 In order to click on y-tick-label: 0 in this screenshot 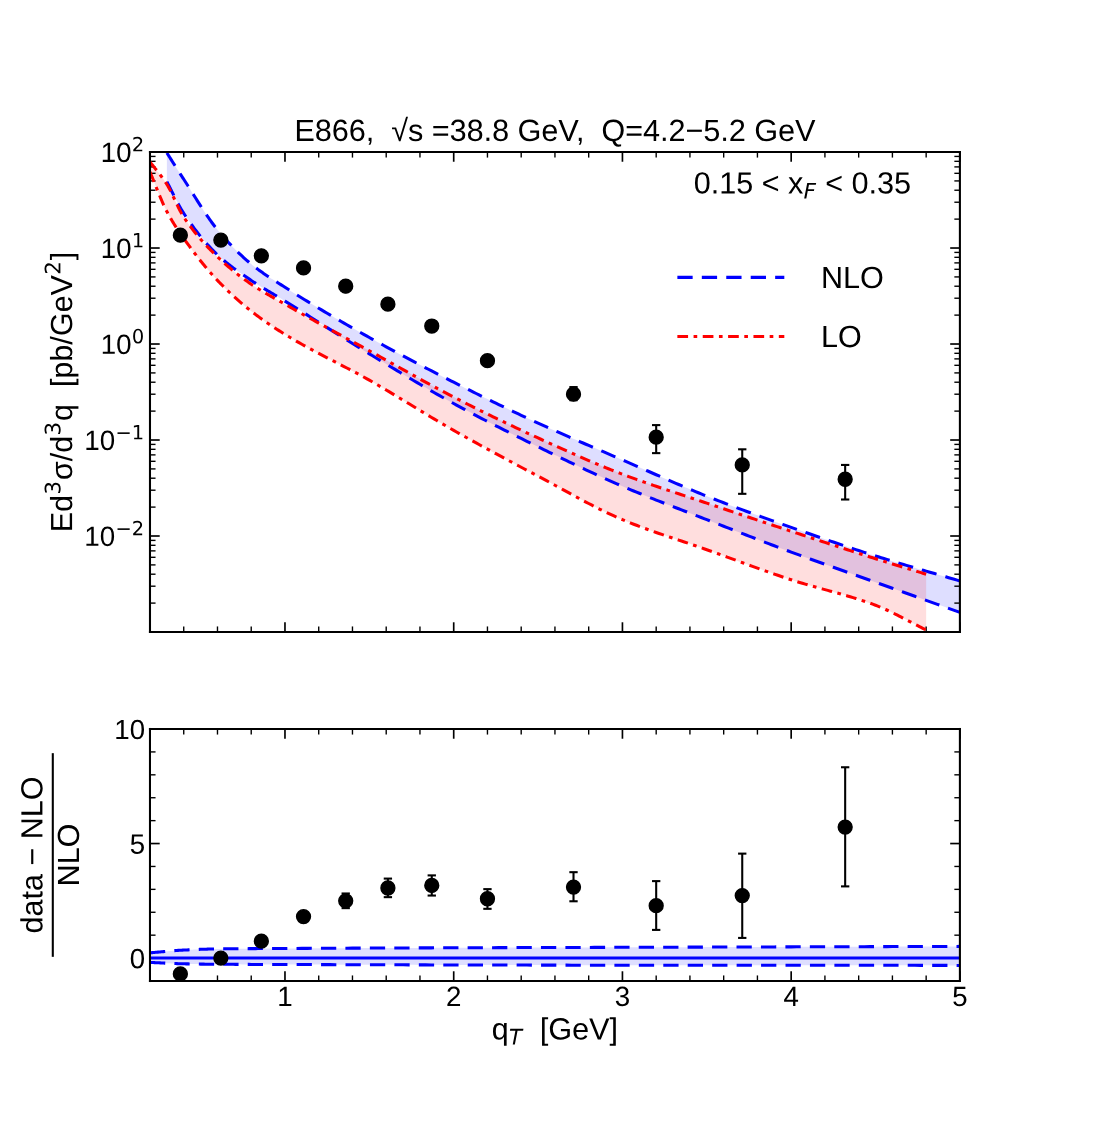, I will do `click(137, 958)`.